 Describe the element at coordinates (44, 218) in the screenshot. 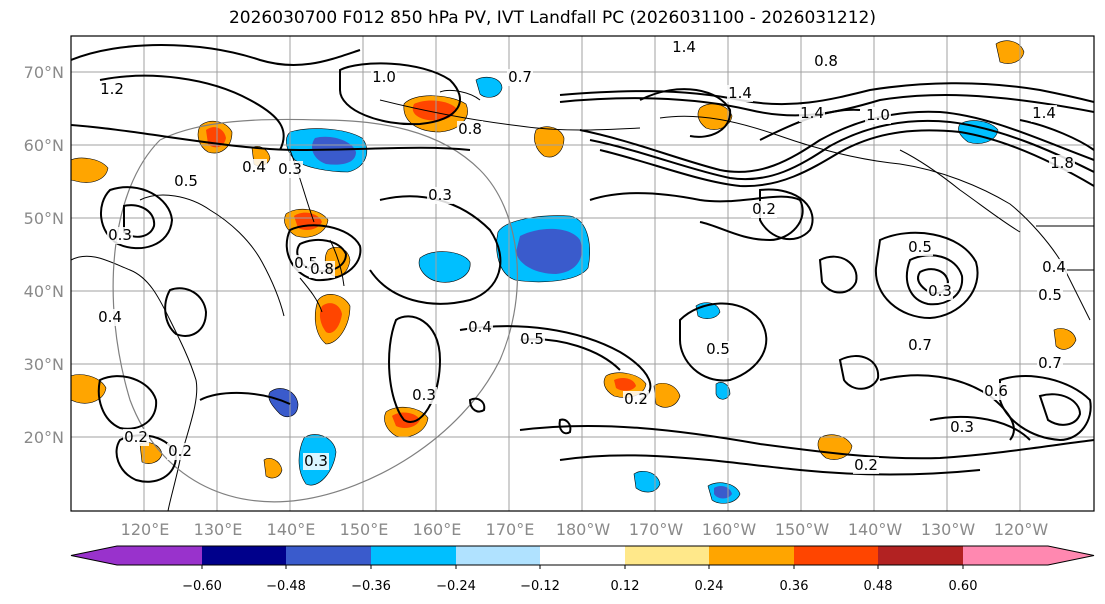

I see `lat-label-50n: 50°N` at that location.